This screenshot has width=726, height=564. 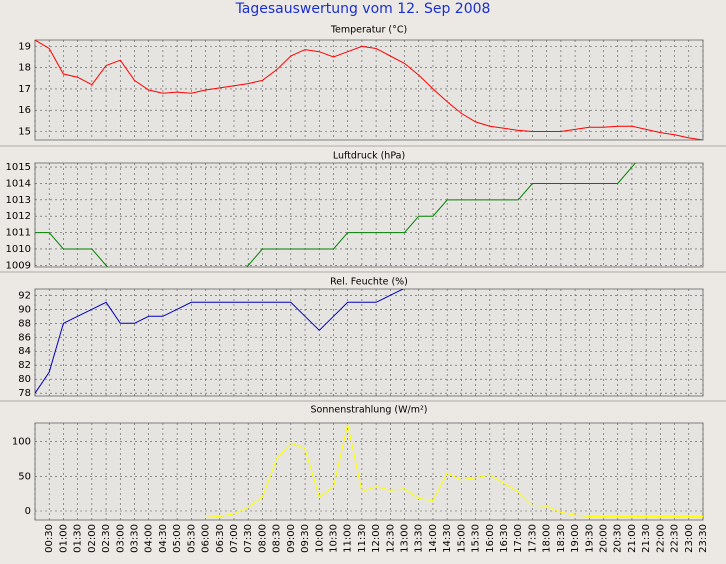 I want to click on x-tick-label: 04:00, so click(x=149, y=538).